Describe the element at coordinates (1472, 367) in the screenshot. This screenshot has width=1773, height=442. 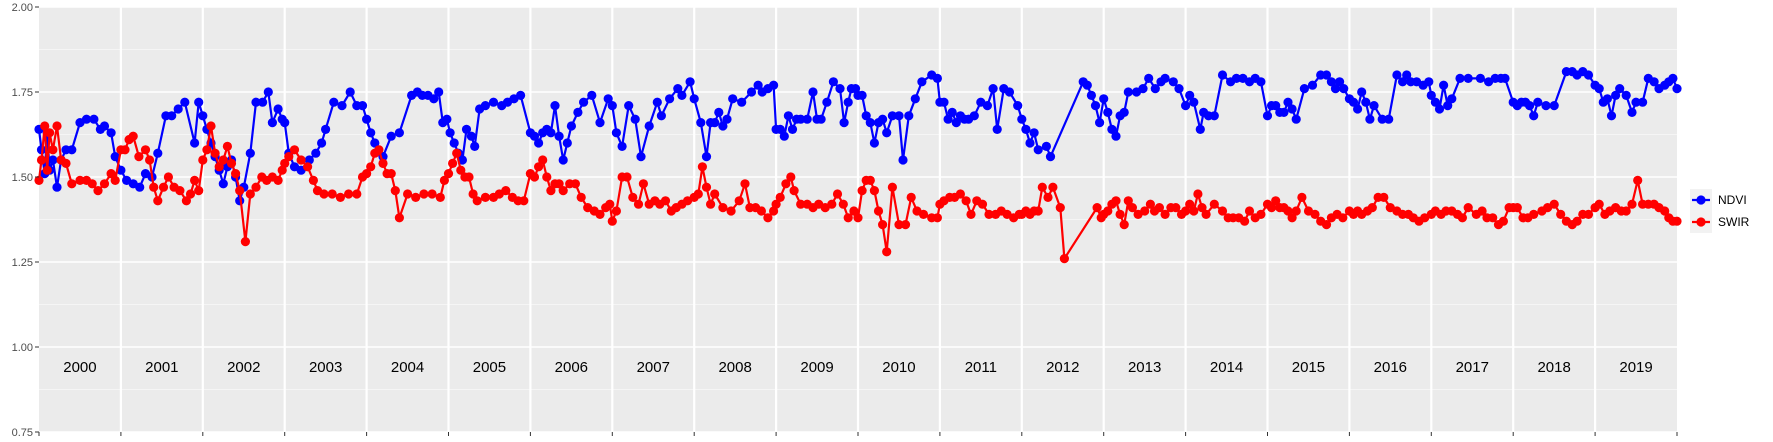
I see `year-label: 2017` at that location.